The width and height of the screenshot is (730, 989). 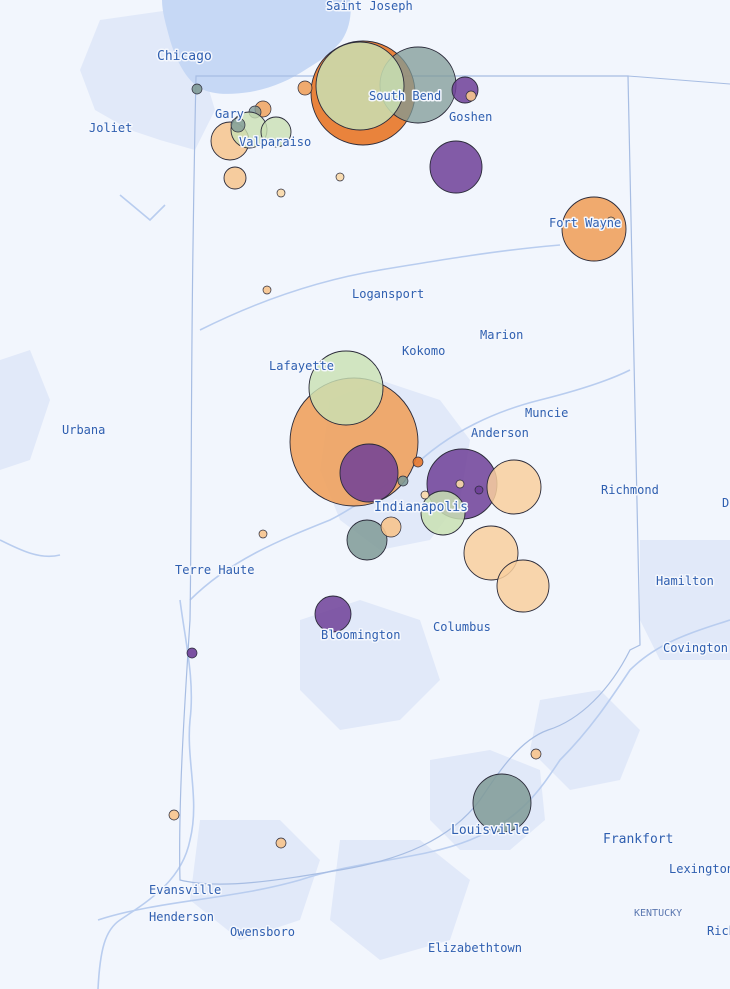 What do you see at coordinates (185, 890) in the screenshot?
I see `place-label-evansville: Evansville` at bounding box center [185, 890].